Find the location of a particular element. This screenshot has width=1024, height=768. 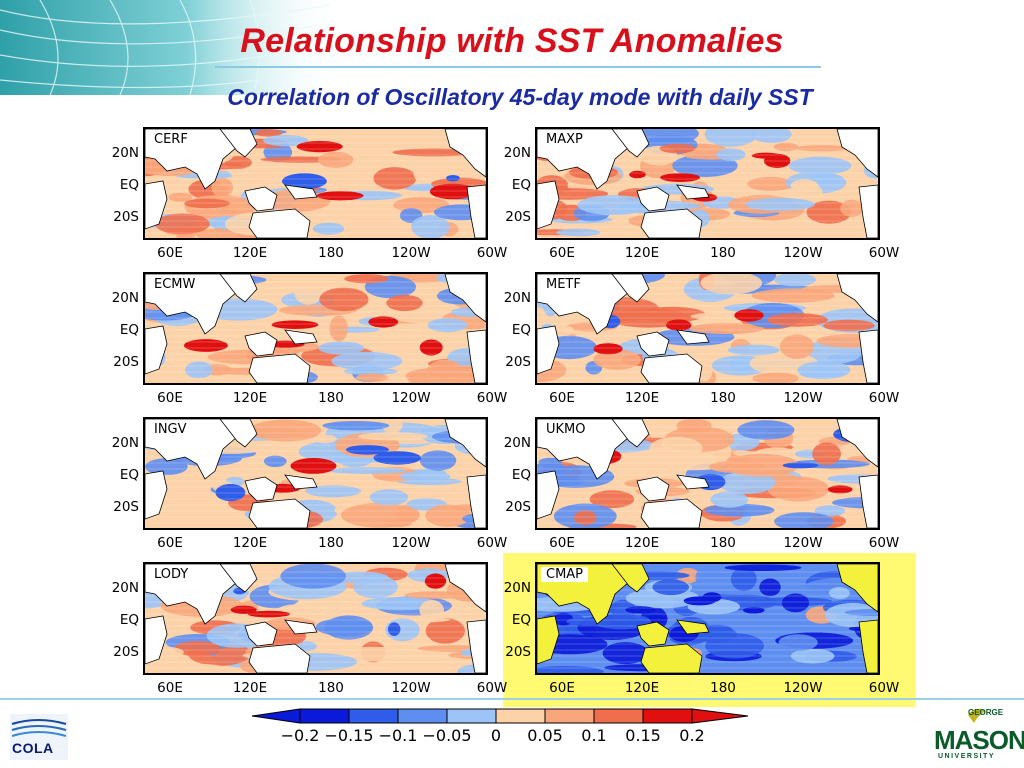

title-underline is located at coordinates (518, 67).